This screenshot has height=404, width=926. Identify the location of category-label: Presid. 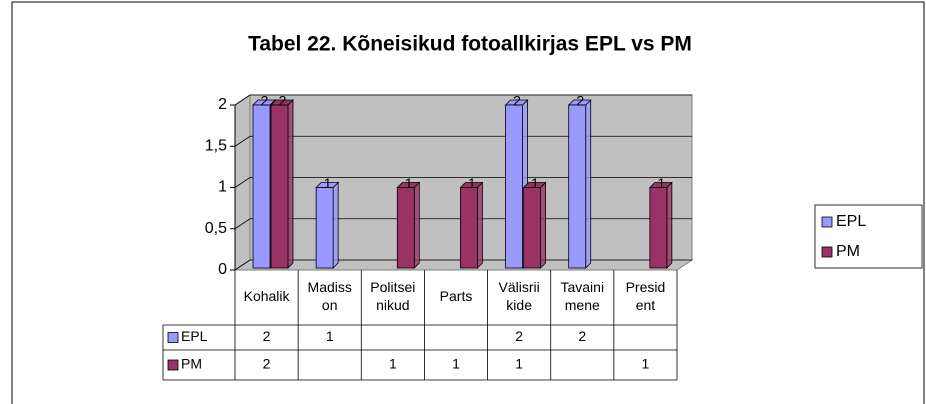
(646, 287).